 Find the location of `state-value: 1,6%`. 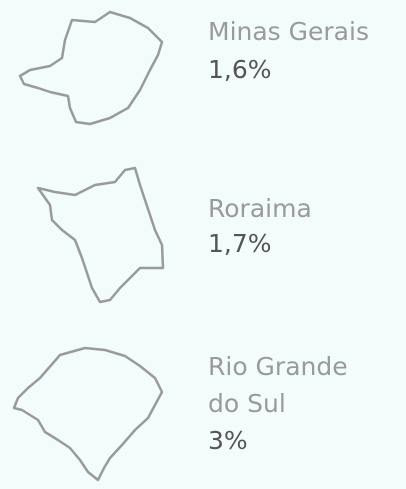

state-value: 1,6% is located at coordinates (240, 69).